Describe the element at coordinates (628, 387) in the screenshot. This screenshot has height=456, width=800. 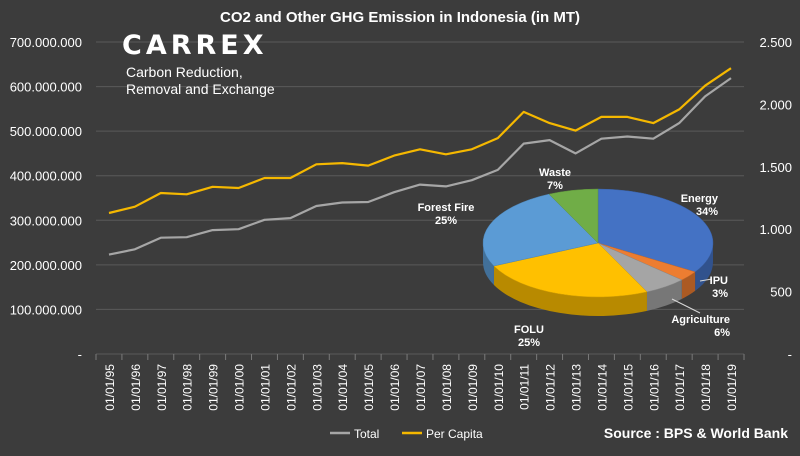
I see `x-axis-tick-label: 01/01/15` at that location.